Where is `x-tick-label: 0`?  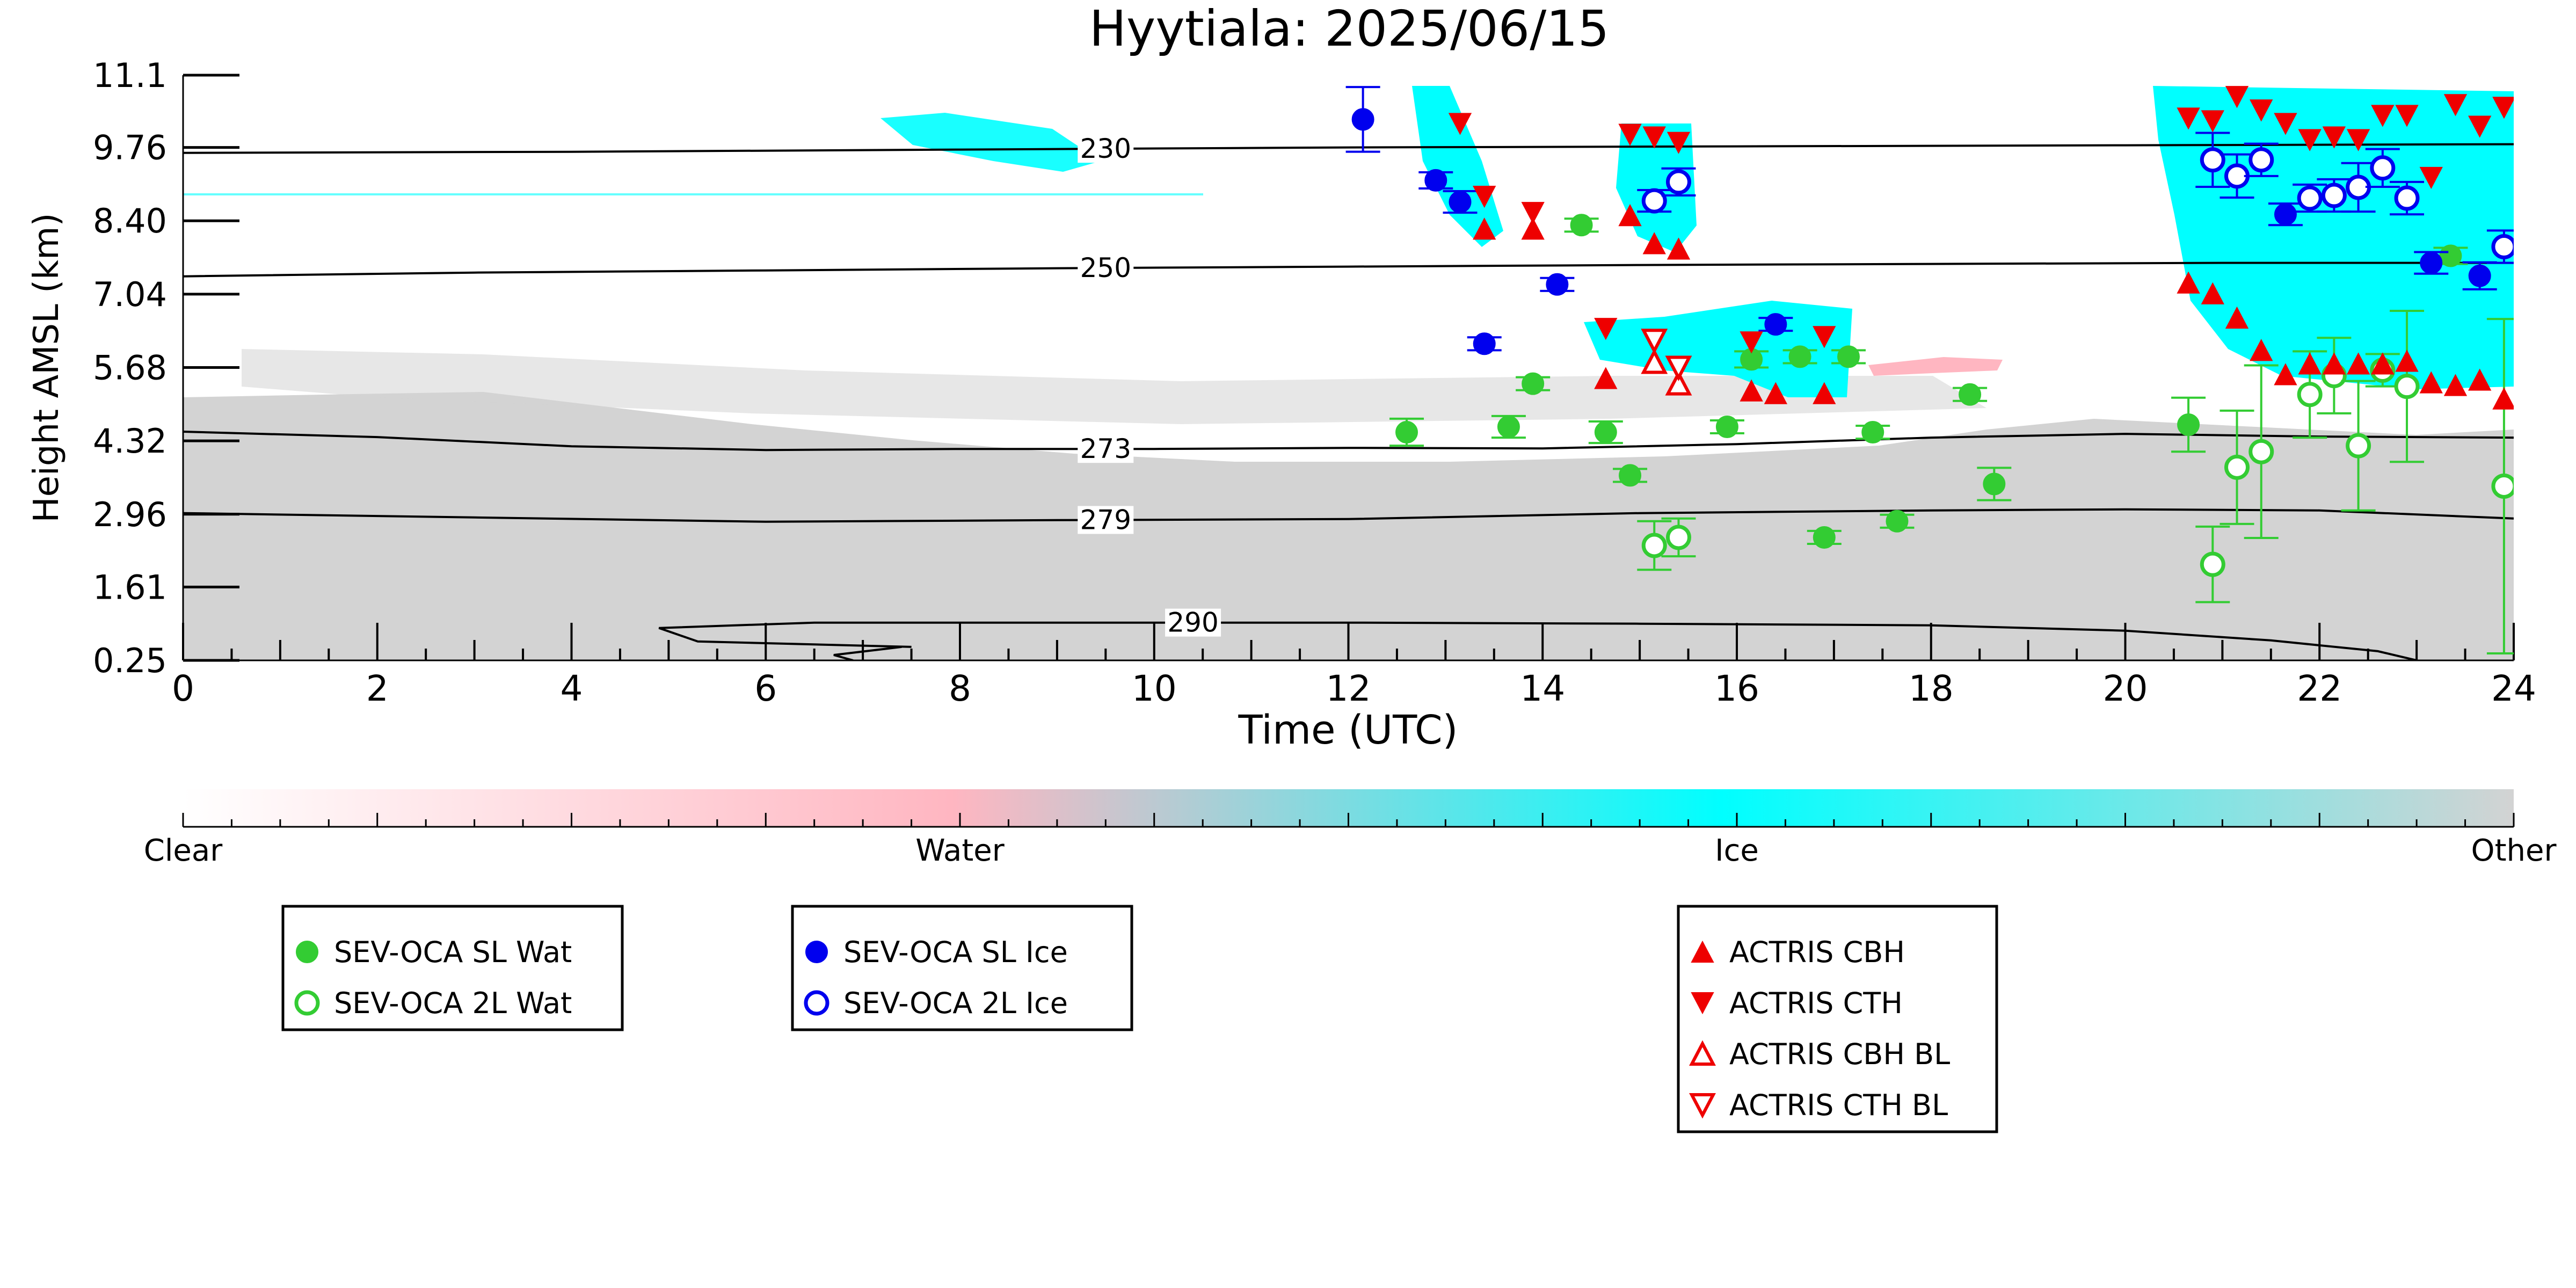
x-tick-label: 0 is located at coordinates (183, 688).